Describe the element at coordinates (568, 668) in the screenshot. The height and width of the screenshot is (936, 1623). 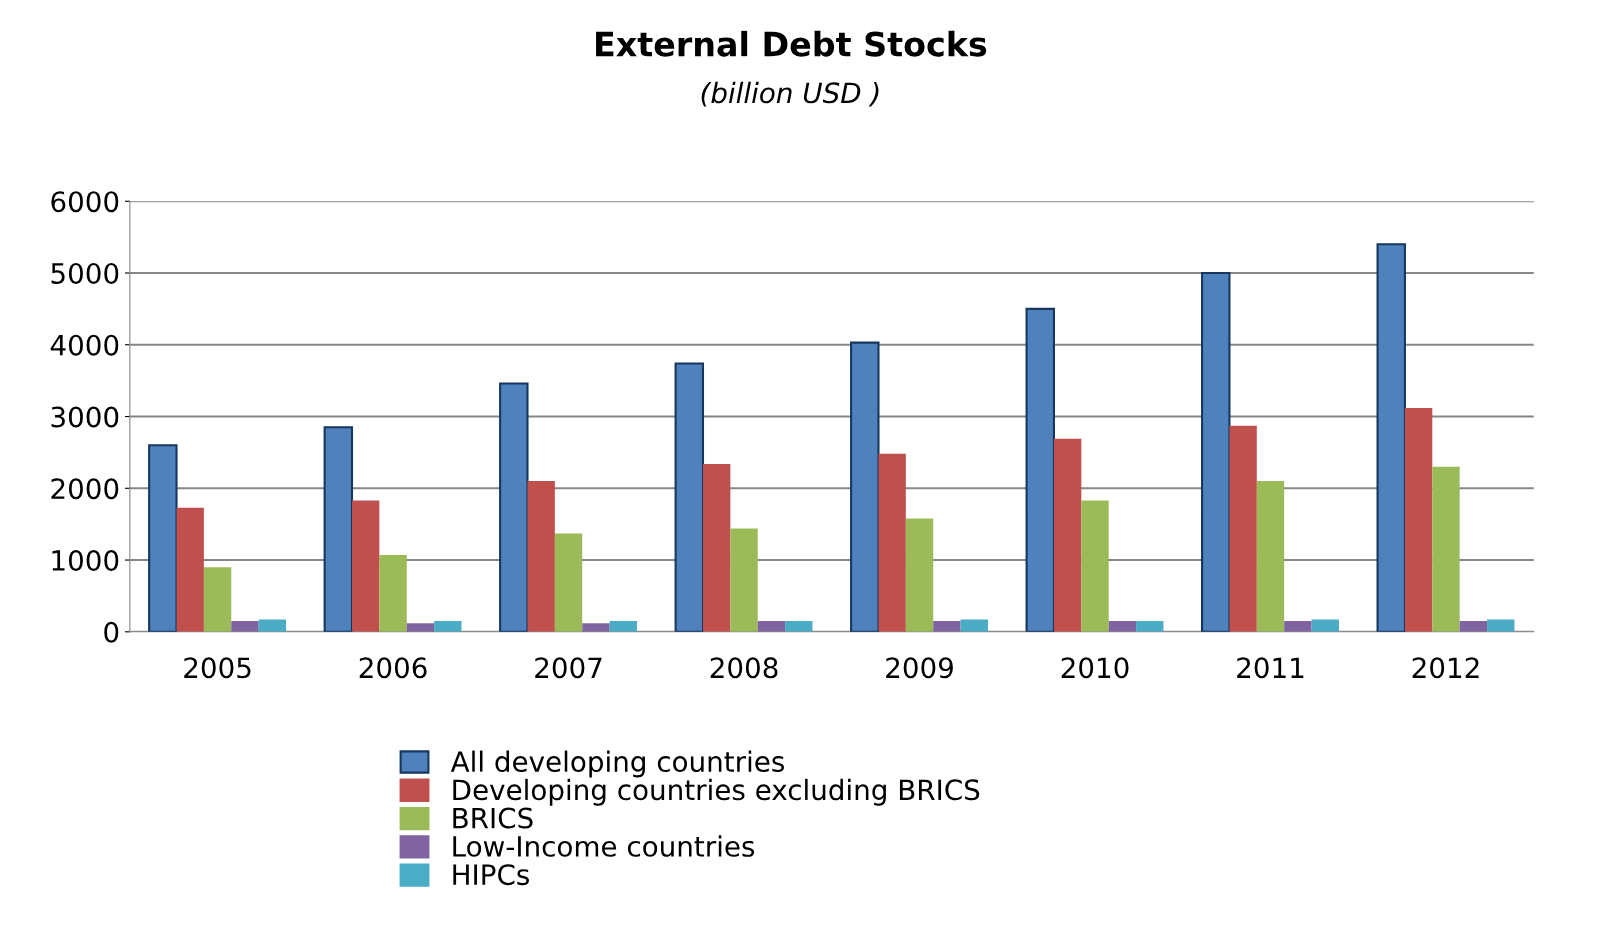
I see `x-tick-label: 2007` at that location.